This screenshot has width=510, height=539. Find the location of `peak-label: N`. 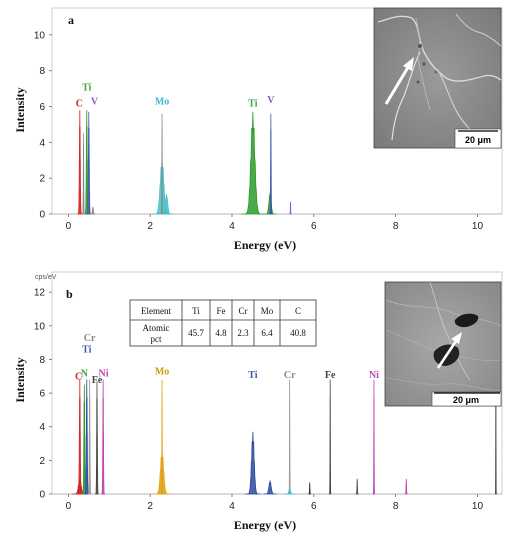

peak-label: N is located at coordinates (85, 373).